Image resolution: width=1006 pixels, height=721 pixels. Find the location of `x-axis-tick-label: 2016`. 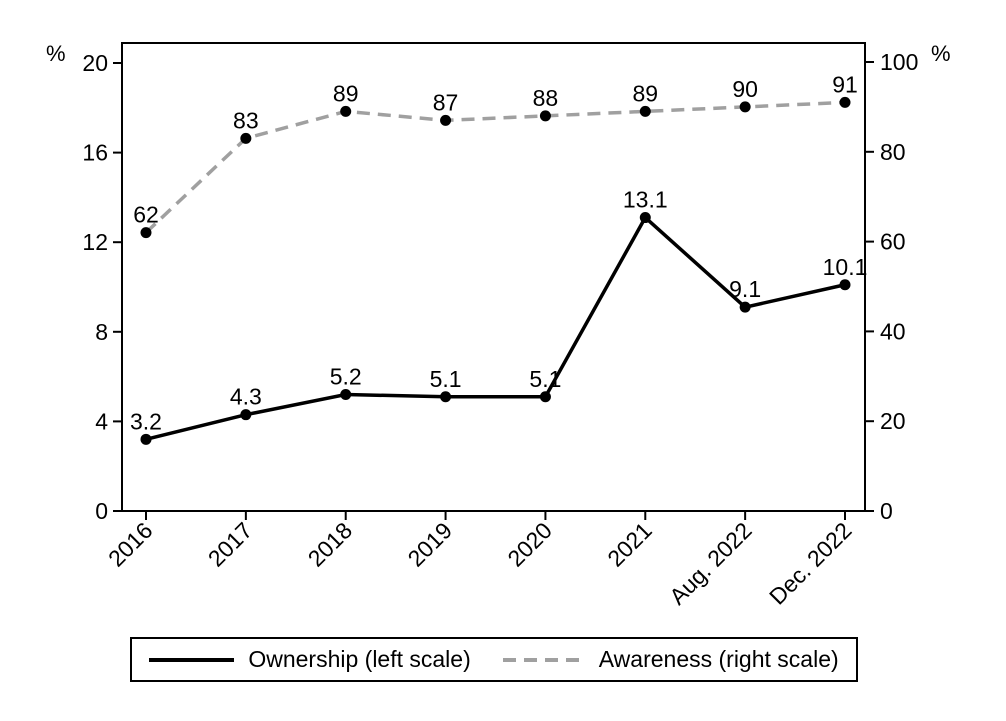

x-axis-tick-label: 2016 is located at coordinates (130, 544).